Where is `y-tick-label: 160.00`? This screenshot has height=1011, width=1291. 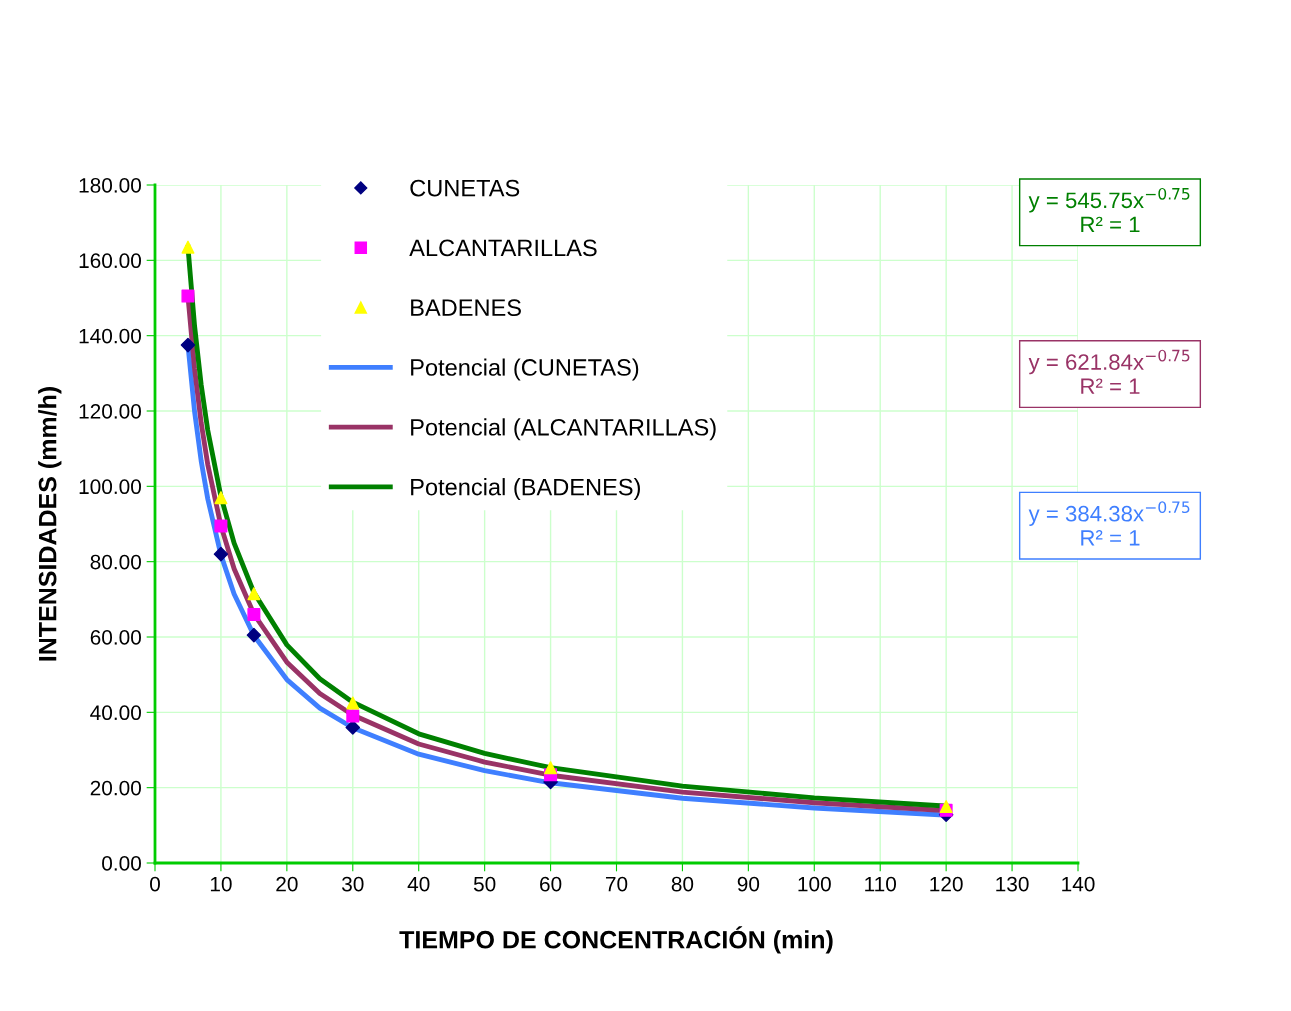
y-tick-label: 160.00 is located at coordinates (110, 261).